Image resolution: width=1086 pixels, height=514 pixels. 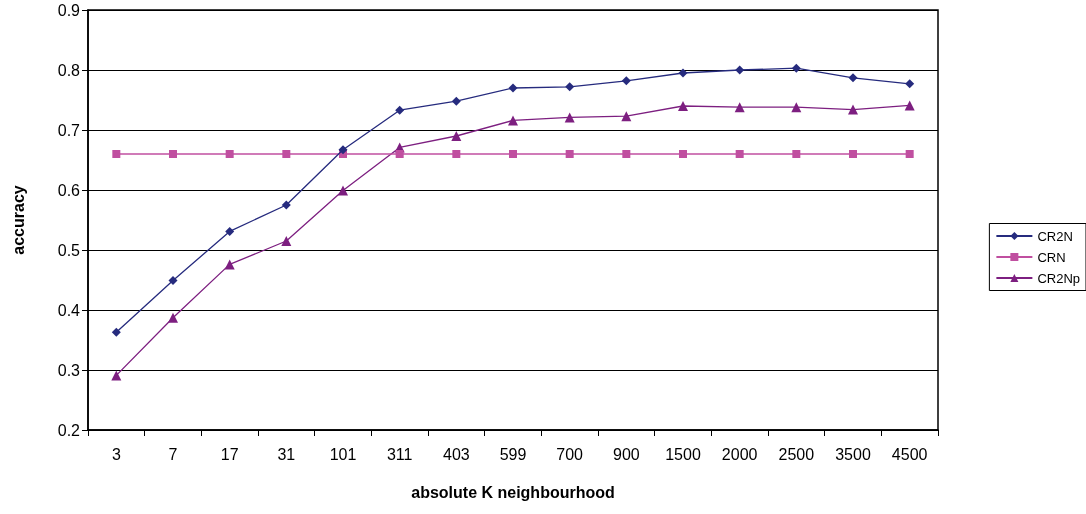 I want to click on x-tick-label: 4500, so click(x=909, y=454).